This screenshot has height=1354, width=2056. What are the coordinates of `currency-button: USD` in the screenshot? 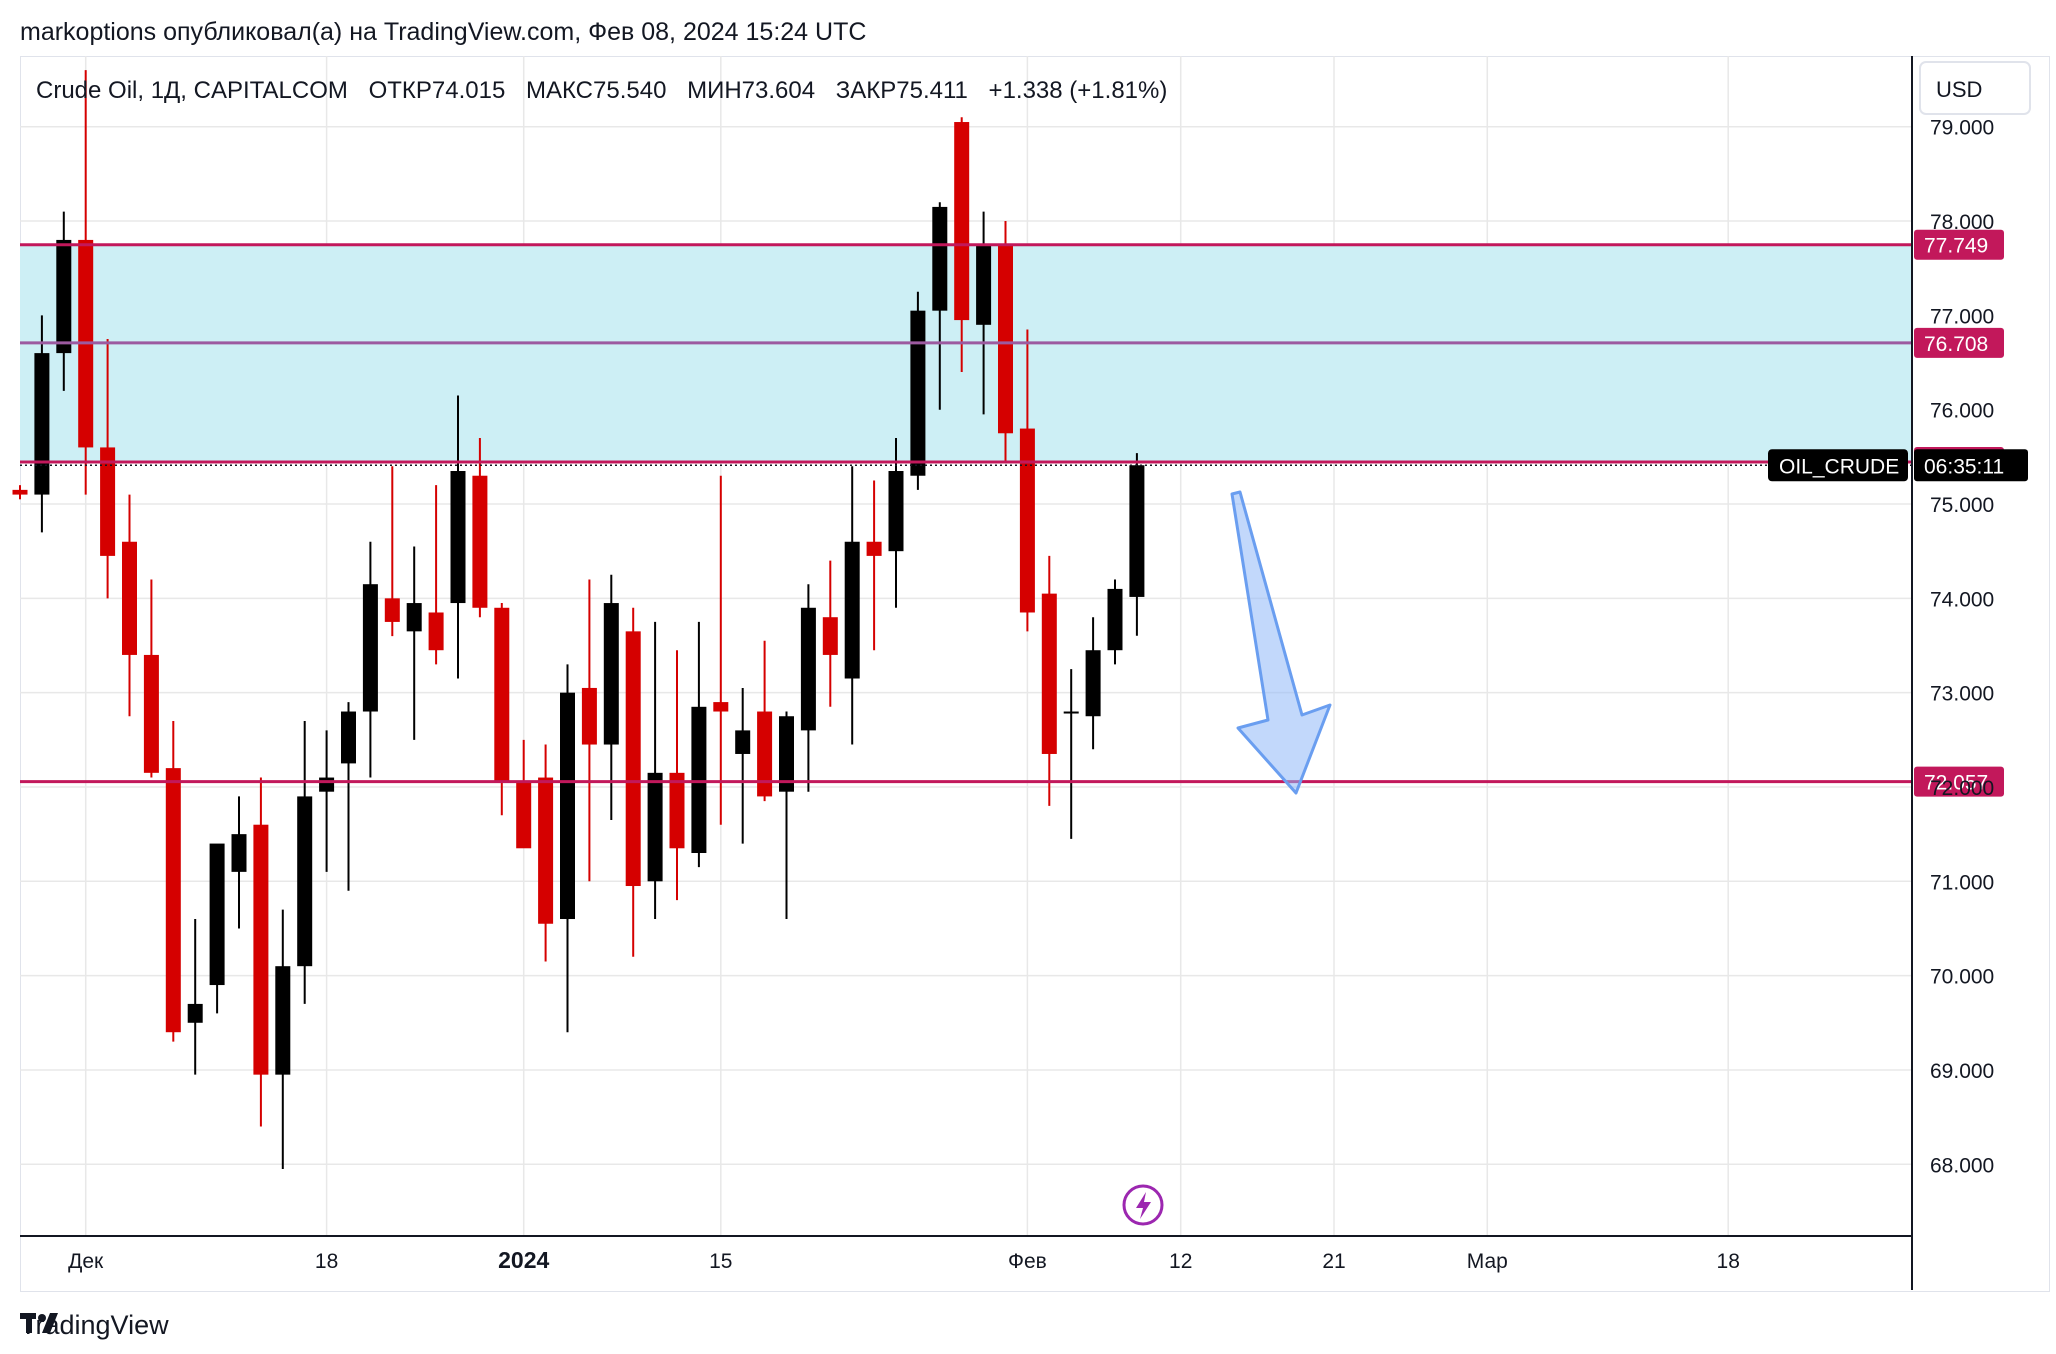 It's located at (1975, 88).